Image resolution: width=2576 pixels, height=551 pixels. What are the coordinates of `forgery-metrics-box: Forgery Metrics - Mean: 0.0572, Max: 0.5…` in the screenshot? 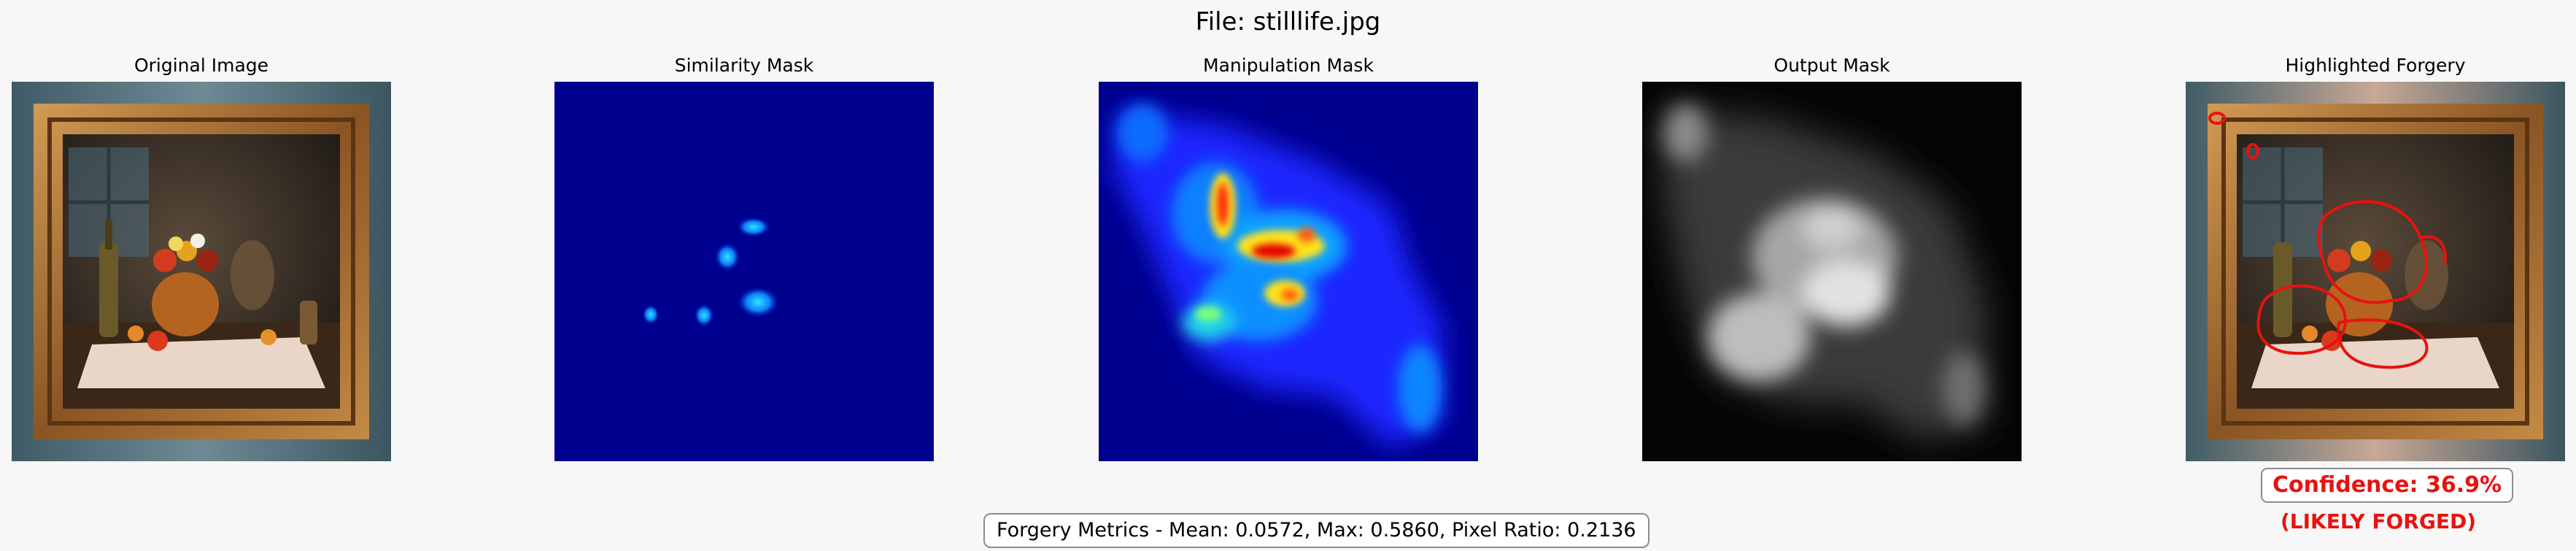 It's located at (1316, 530).